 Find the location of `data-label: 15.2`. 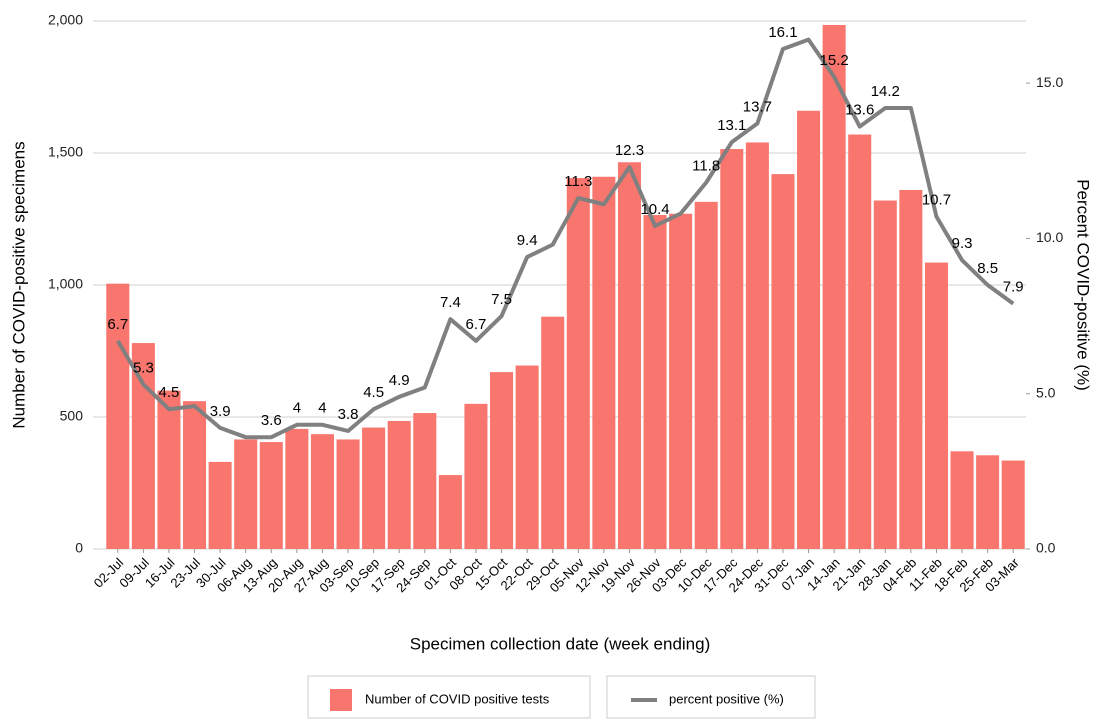

data-label: 15.2 is located at coordinates (834, 60).